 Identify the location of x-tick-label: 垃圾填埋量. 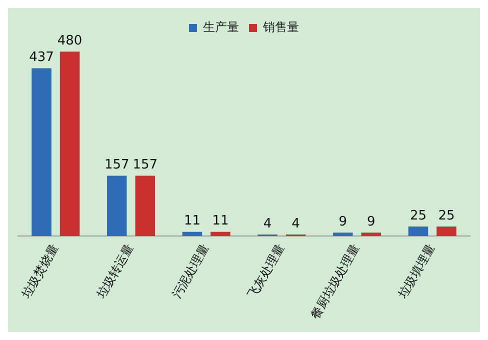
(416, 272).